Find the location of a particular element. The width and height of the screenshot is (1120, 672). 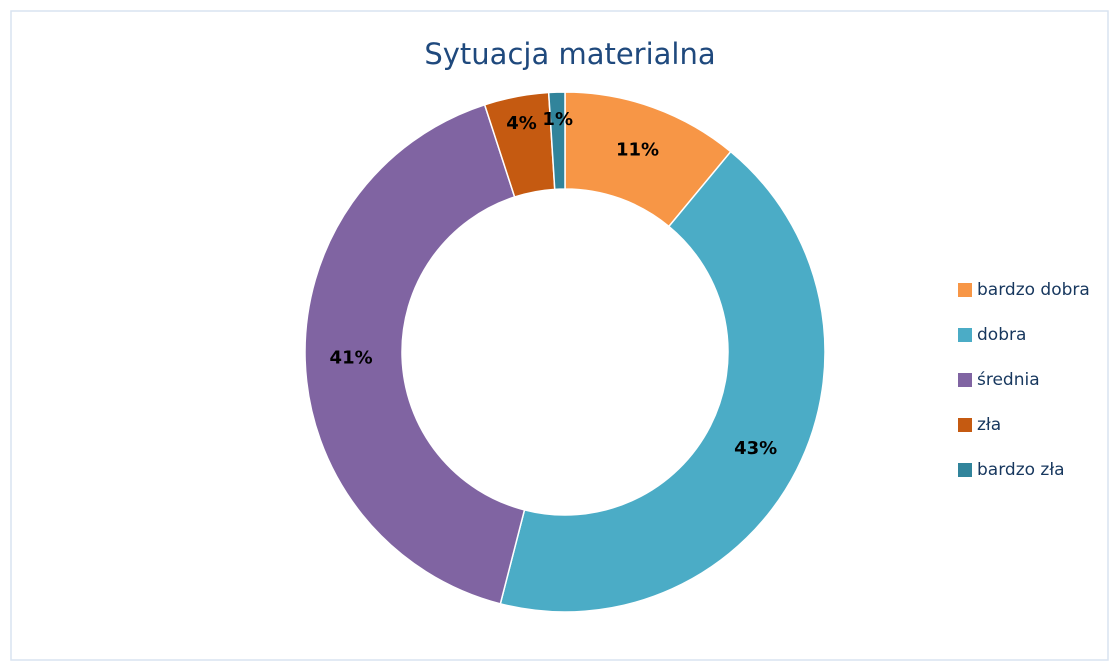

data-label: 41% is located at coordinates (351, 358).